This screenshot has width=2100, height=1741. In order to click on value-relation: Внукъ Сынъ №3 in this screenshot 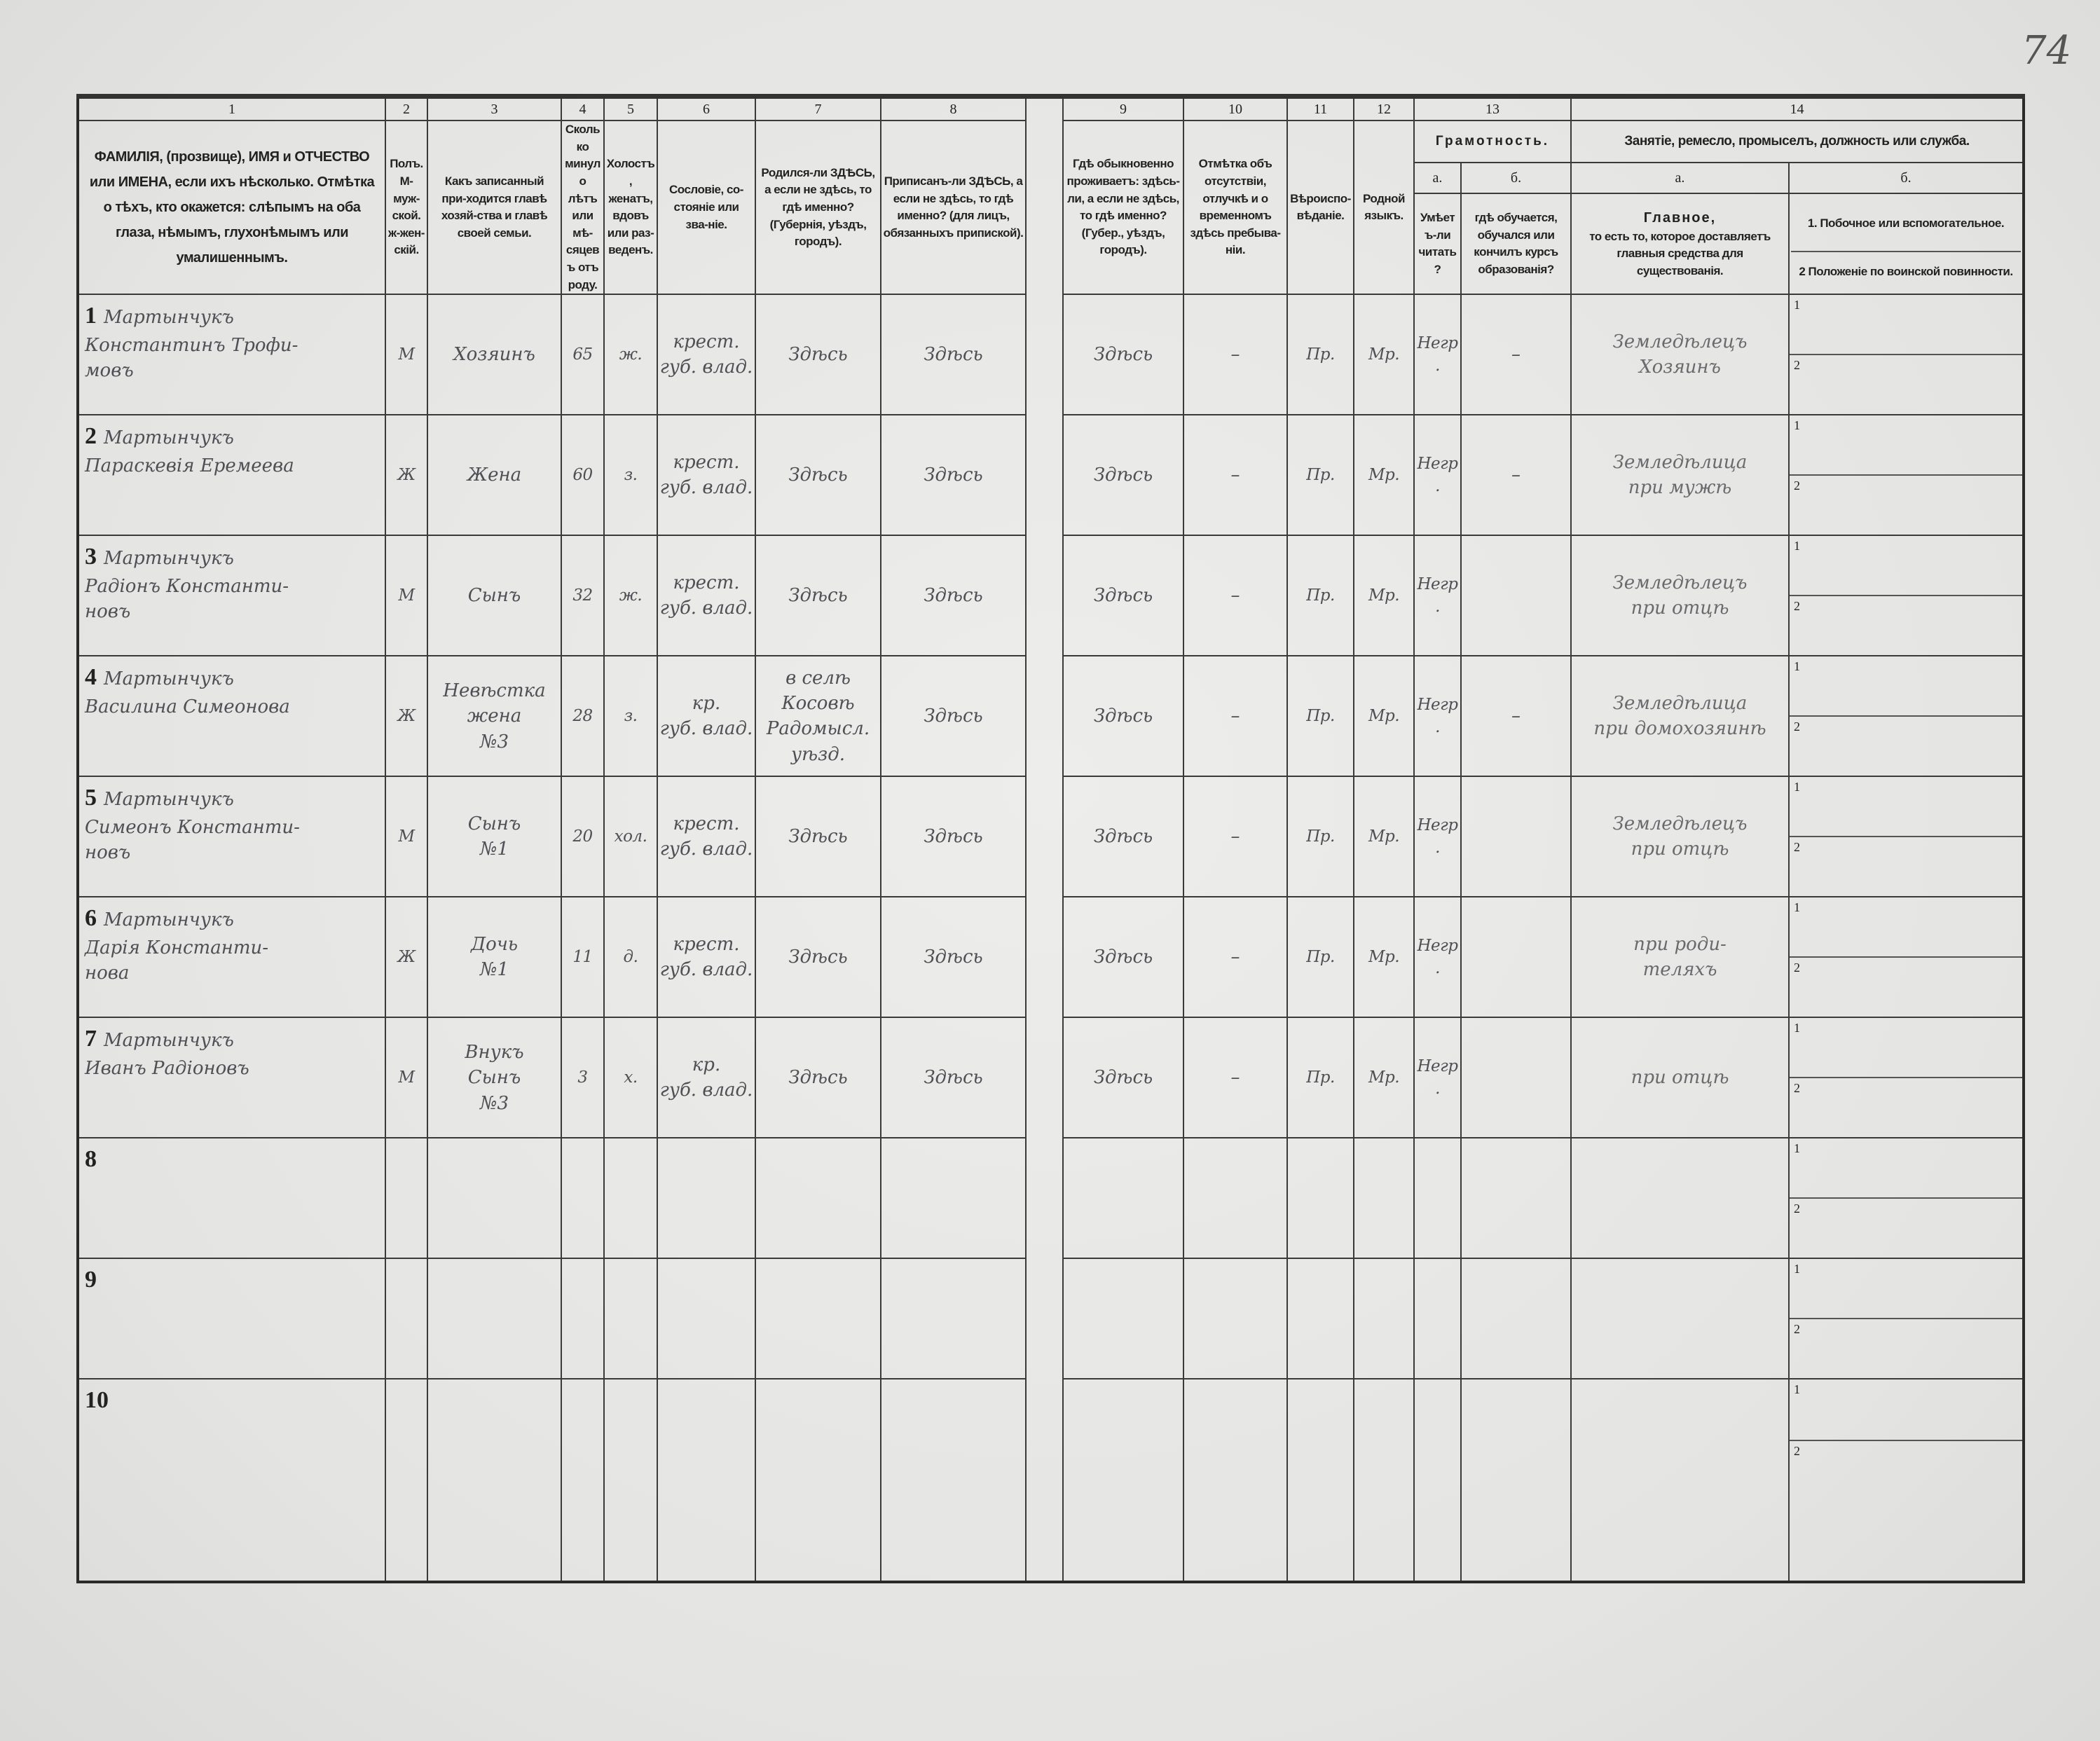, I will do `click(494, 1077)`.